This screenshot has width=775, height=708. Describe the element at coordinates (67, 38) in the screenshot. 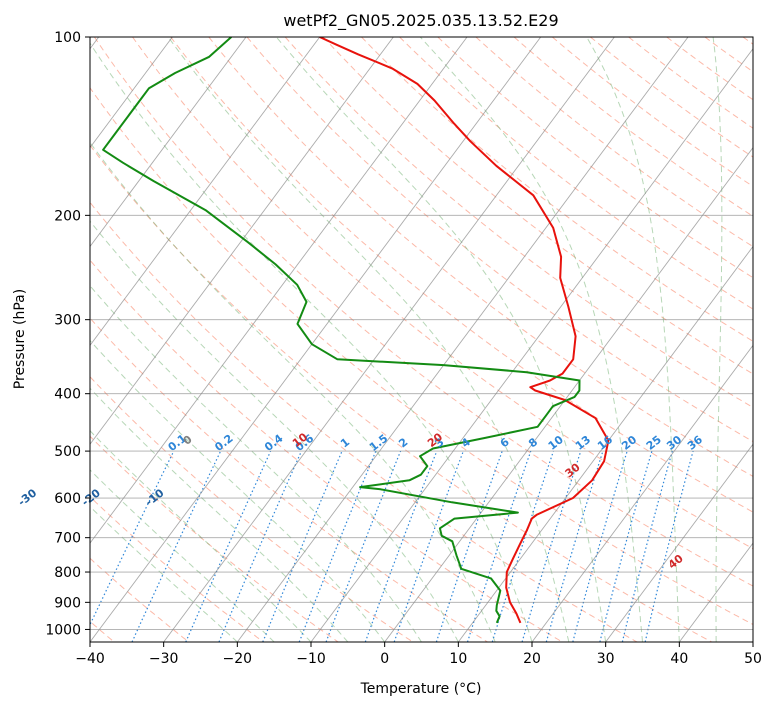

I see `y-tick-label: 100` at that location.